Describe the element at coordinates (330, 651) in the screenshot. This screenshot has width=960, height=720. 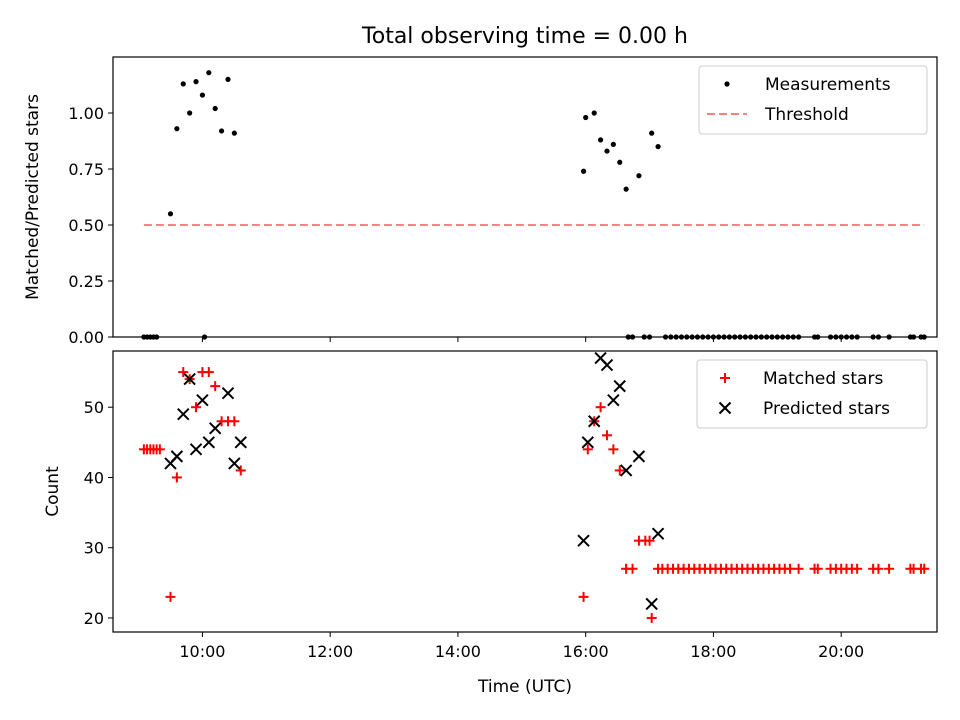
I see `x-tick-label: 12:00` at that location.